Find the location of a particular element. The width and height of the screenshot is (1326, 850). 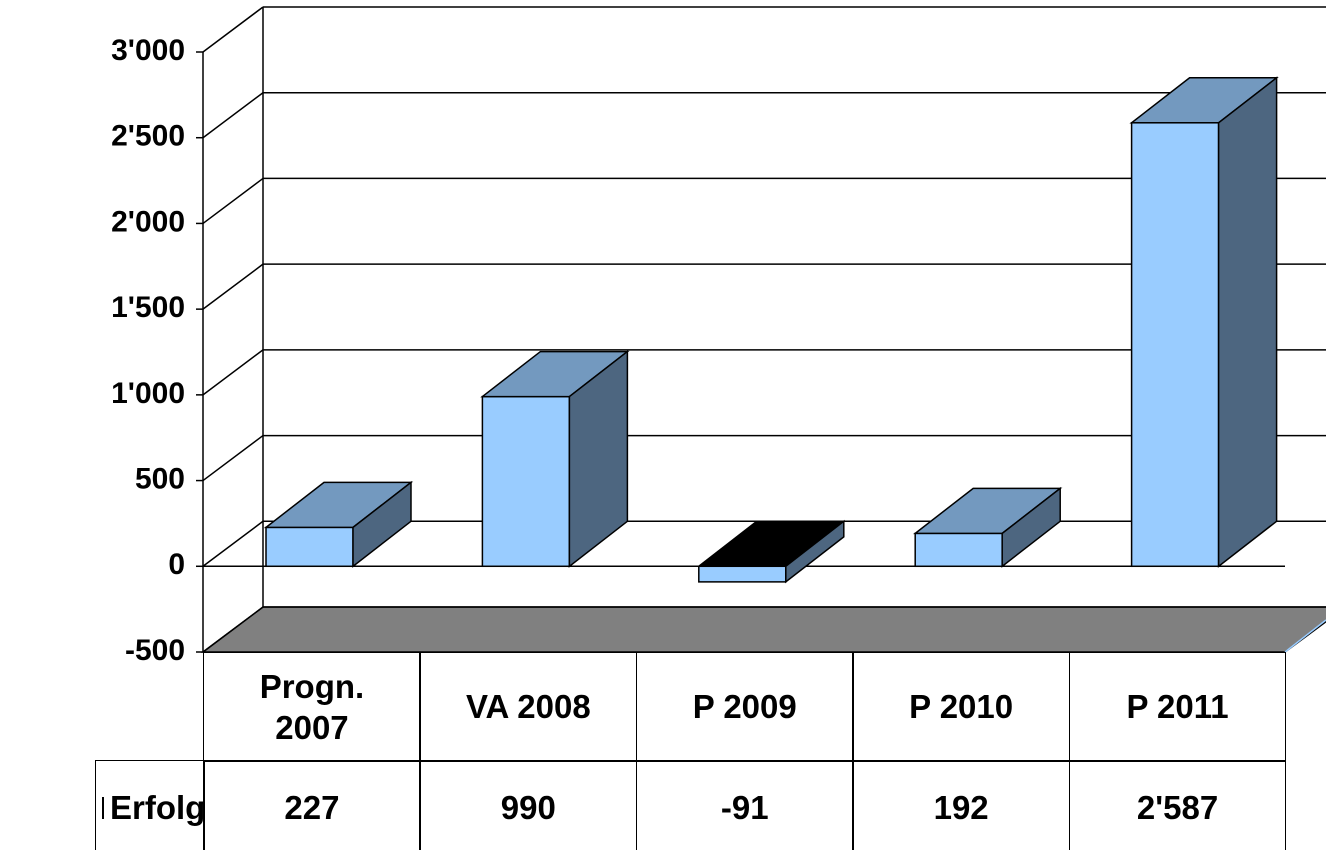

table-header-cell: P 2009 is located at coordinates (744, 707).